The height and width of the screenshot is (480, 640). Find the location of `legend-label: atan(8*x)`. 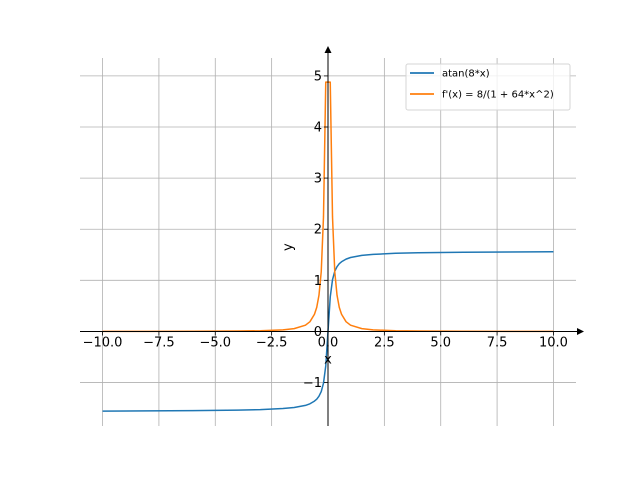

legend-label: atan(8*x) is located at coordinates (466, 74).